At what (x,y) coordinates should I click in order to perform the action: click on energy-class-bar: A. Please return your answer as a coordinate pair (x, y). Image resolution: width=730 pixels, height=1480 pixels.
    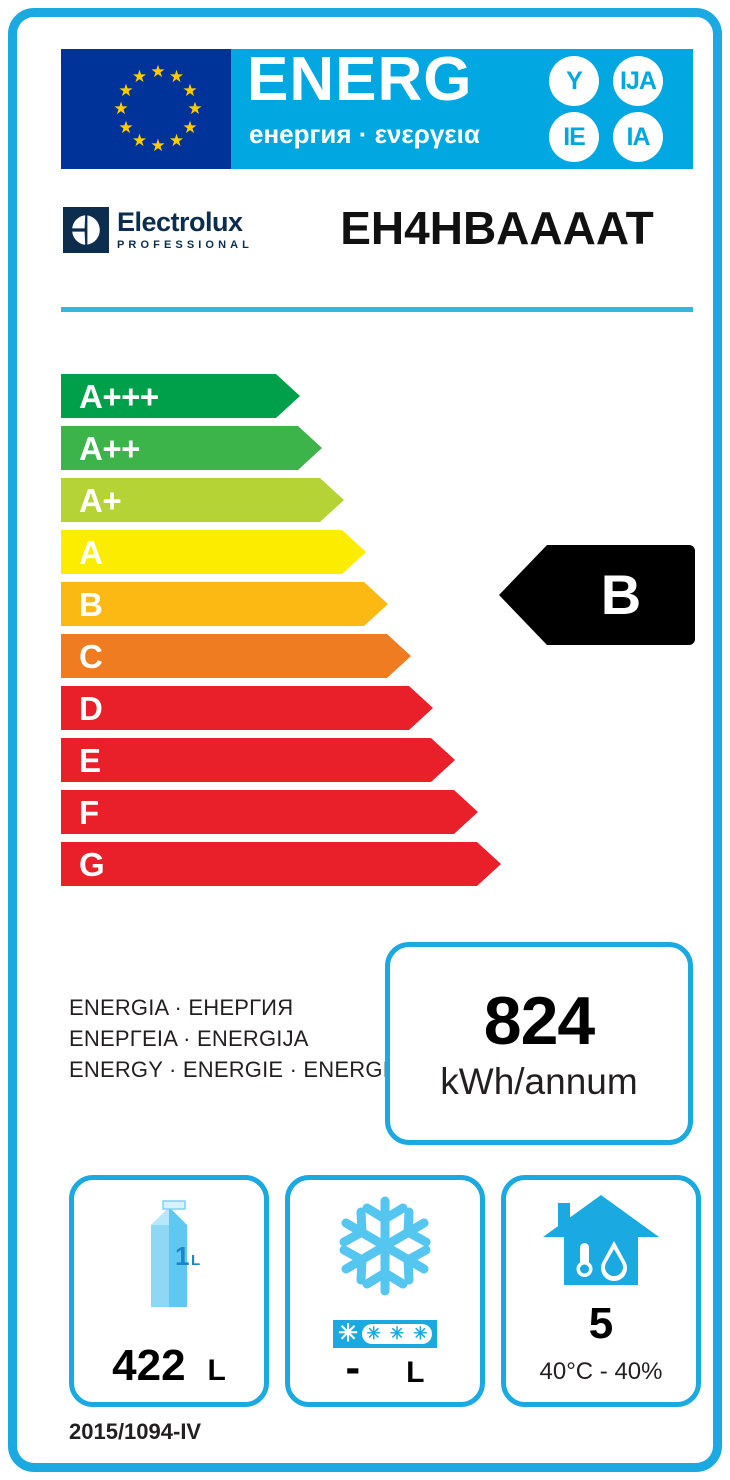
    Looking at the image, I should click on (213, 552).